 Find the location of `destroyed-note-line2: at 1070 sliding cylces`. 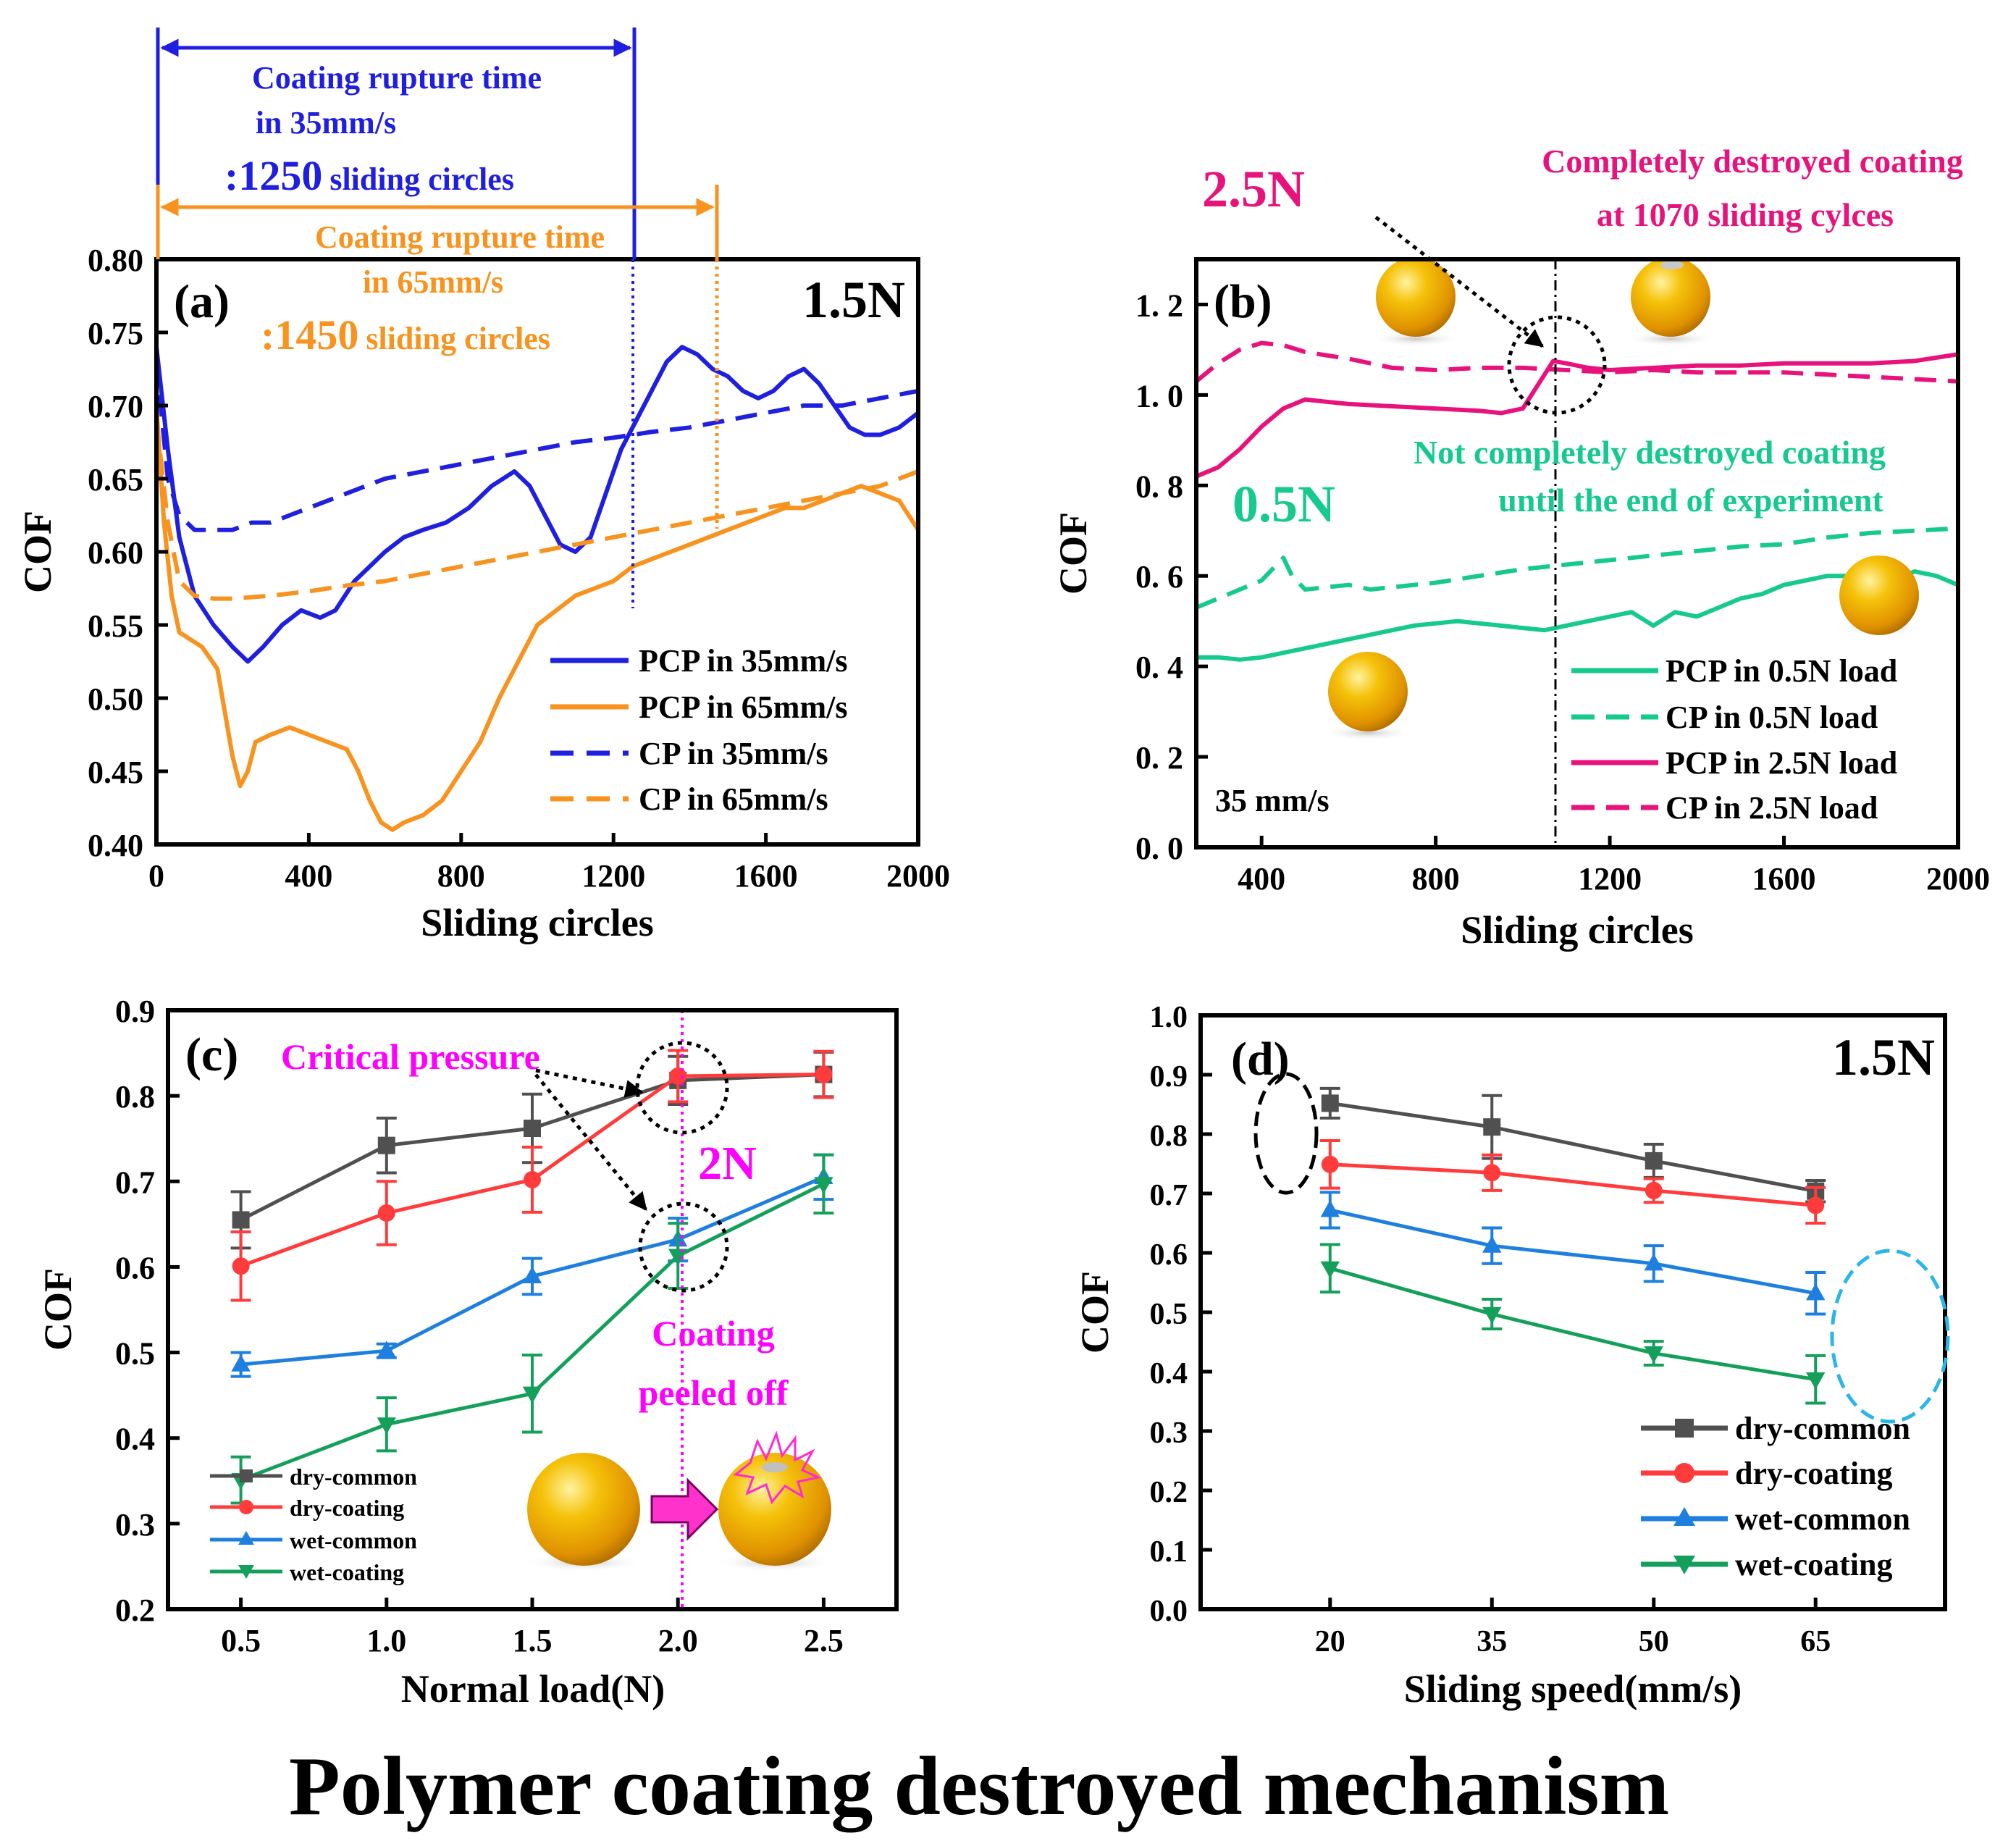

destroyed-note-line2: at 1070 sliding cylces is located at coordinates (1745, 214).